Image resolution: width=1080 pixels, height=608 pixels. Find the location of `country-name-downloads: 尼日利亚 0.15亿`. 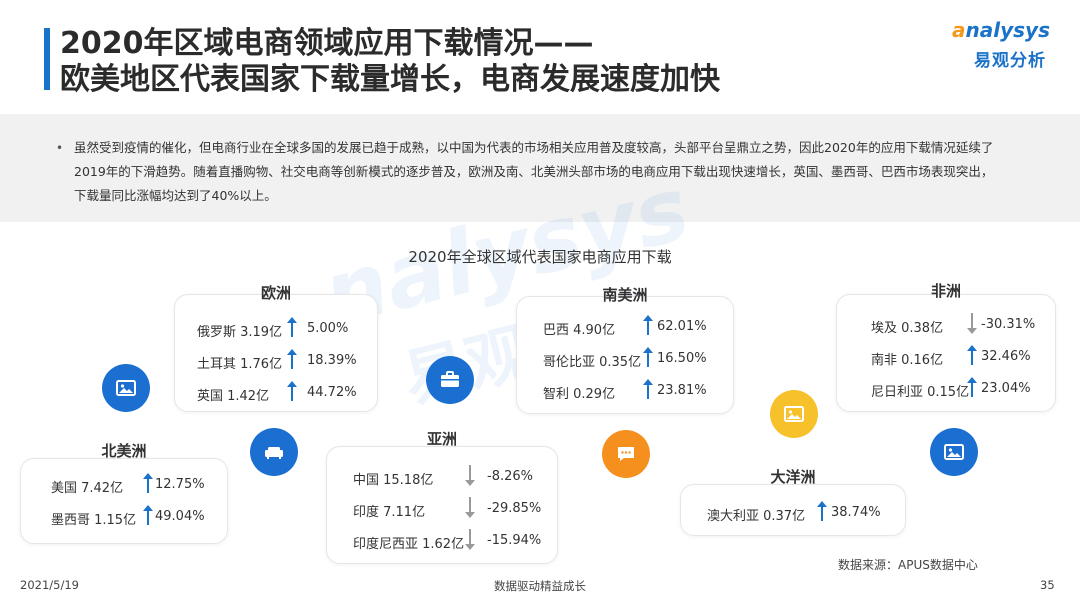

country-name-downloads: 尼日利亚 0.15亿 is located at coordinates (920, 392).